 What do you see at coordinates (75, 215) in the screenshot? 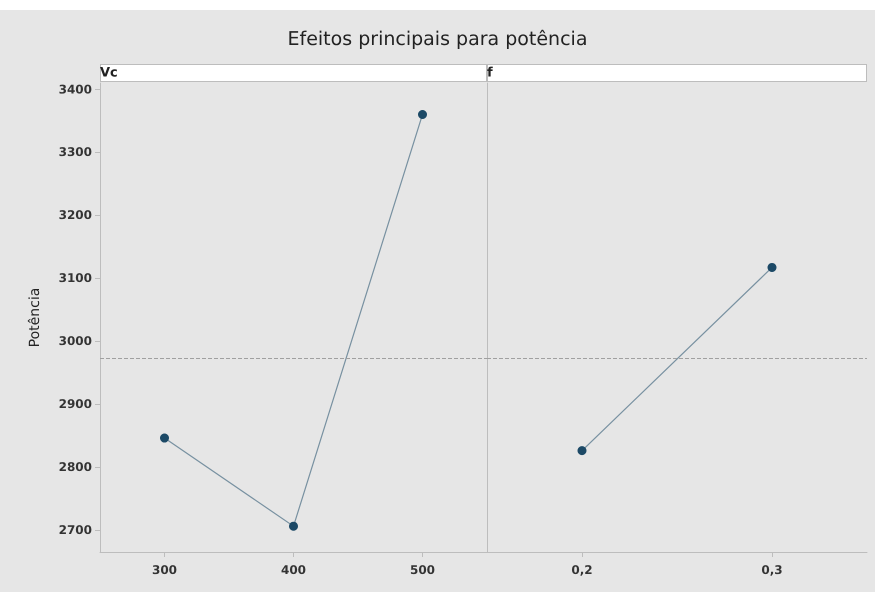
I see `y-tick-label: 3200` at bounding box center [75, 215].